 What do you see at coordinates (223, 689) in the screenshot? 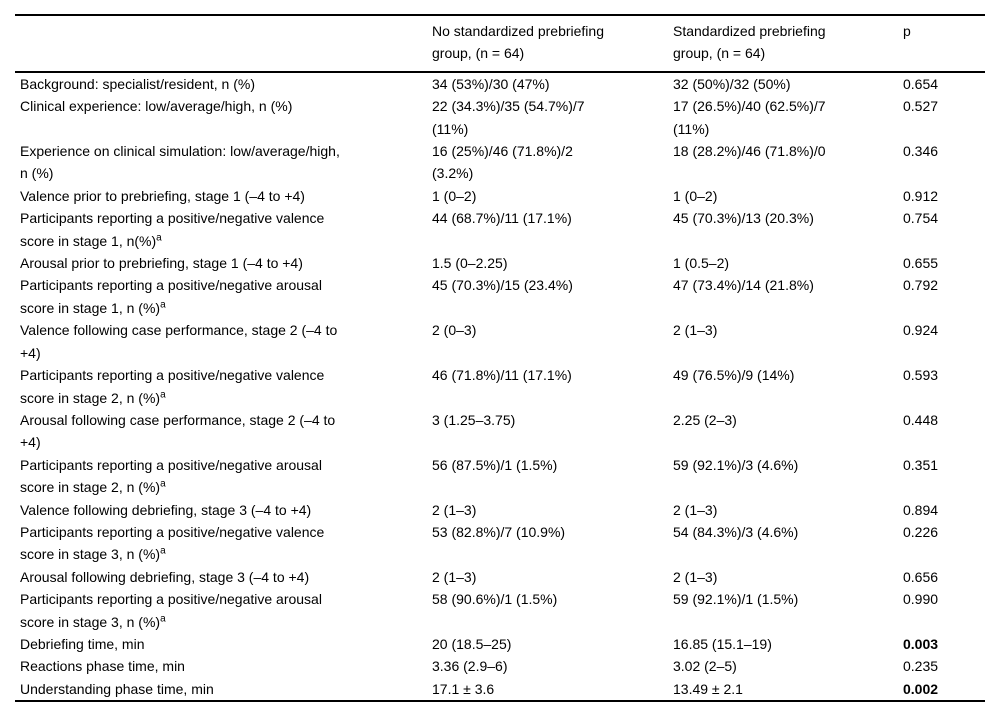
I see `row-label-cell: Understanding phase time, min` at bounding box center [223, 689].